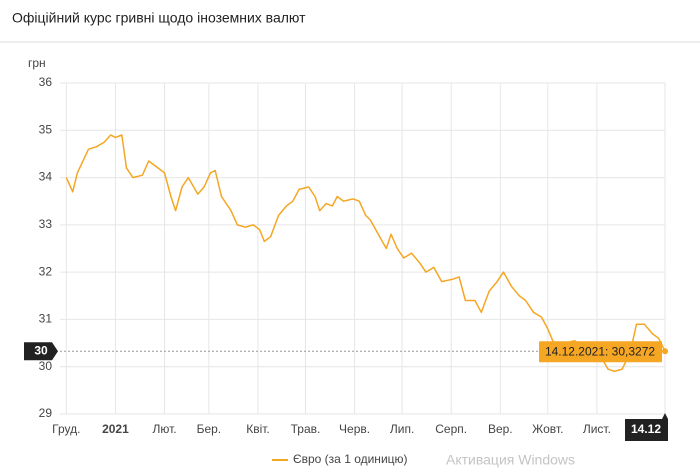  I want to click on y-tick-label: 29, so click(46, 413).